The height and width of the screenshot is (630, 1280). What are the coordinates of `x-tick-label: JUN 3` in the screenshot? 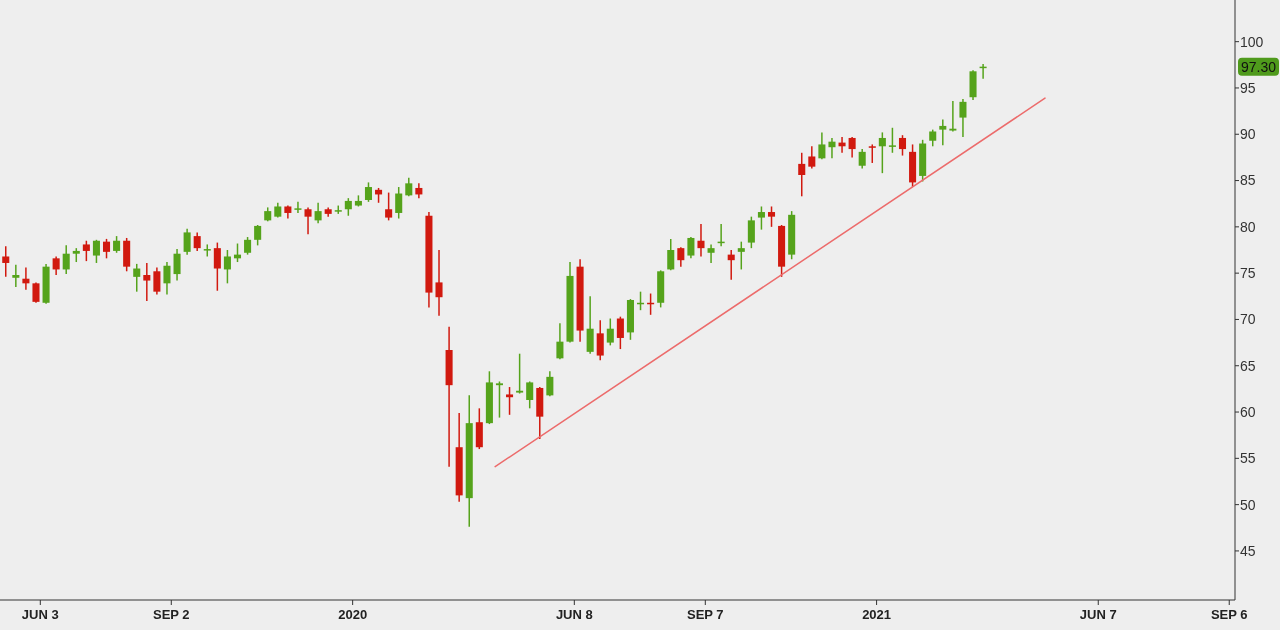 It's located at (40, 614).